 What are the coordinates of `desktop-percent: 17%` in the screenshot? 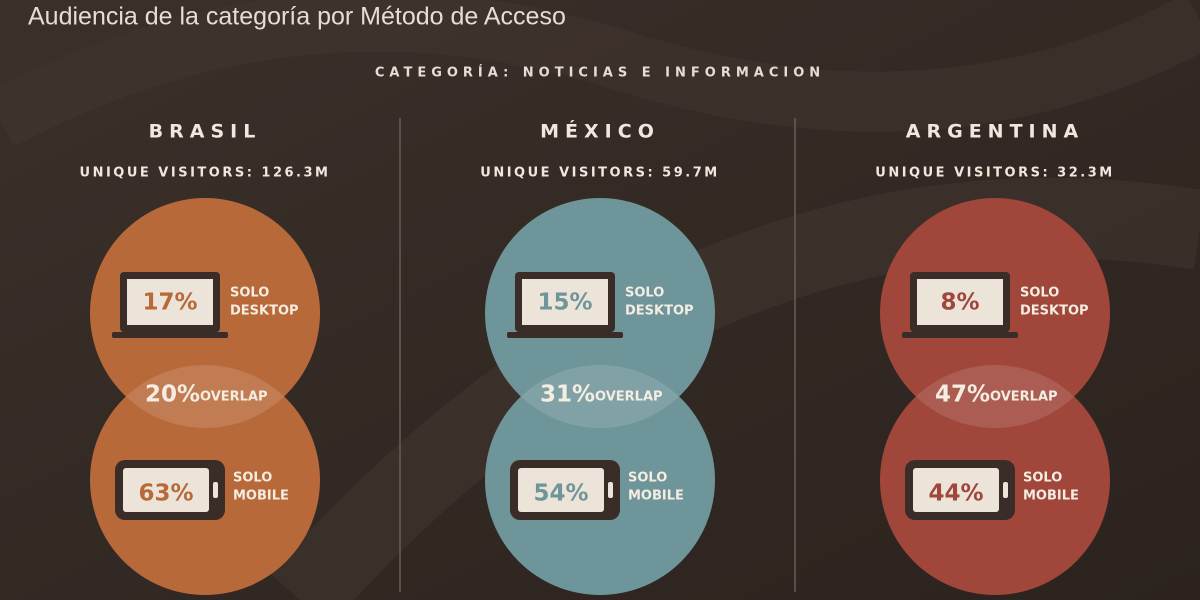 It's located at (169, 303).